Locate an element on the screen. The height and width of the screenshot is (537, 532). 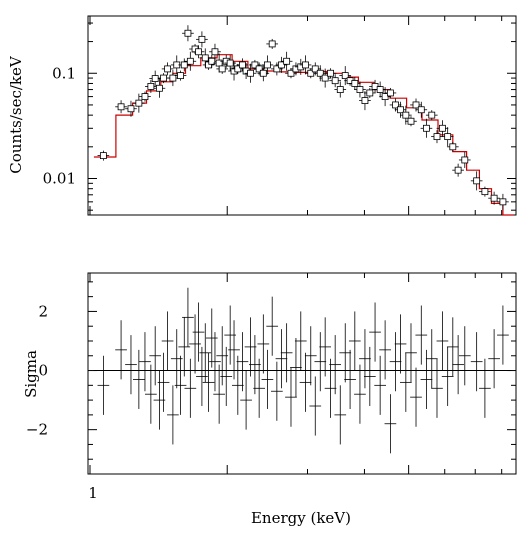
x-tick-label: 1 is located at coordinates (93, 493).